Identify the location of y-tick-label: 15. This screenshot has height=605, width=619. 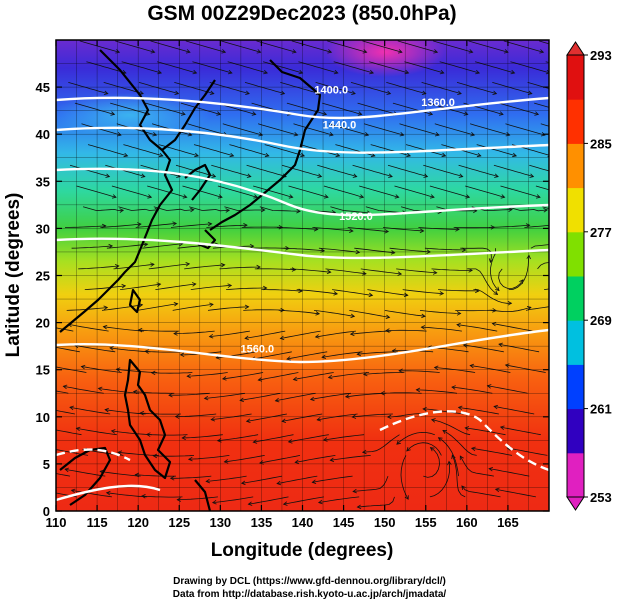
(43, 370).